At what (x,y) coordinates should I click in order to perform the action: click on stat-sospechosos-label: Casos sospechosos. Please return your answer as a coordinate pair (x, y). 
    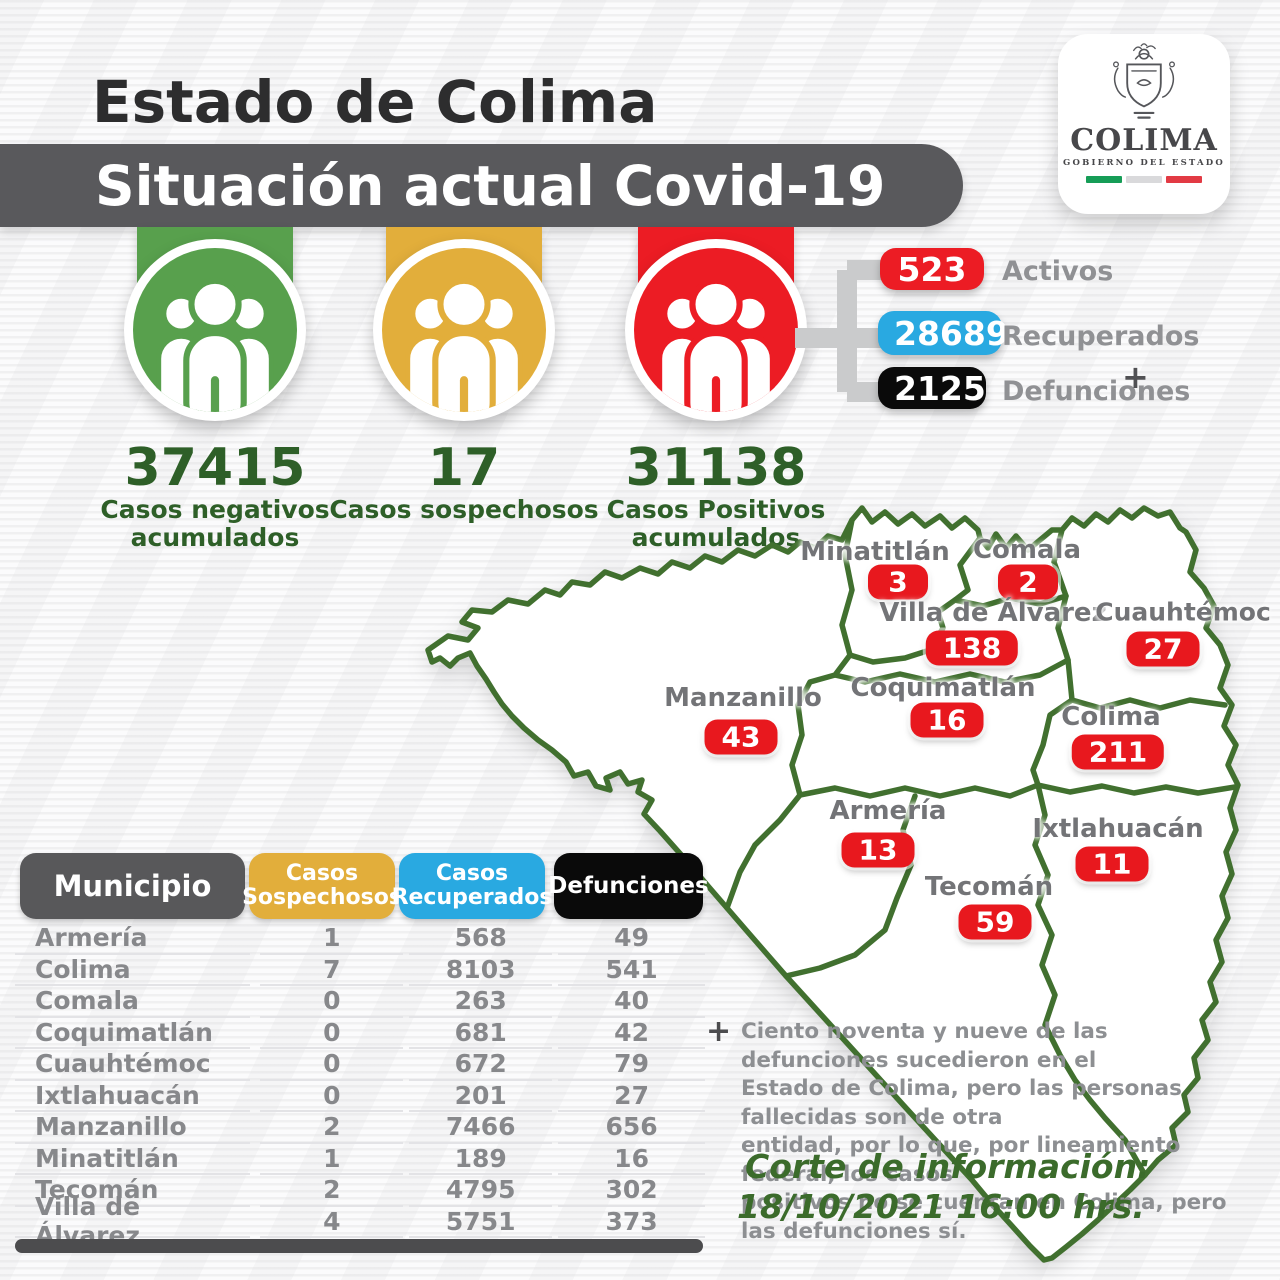
    Looking at the image, I should click on (464, 509).